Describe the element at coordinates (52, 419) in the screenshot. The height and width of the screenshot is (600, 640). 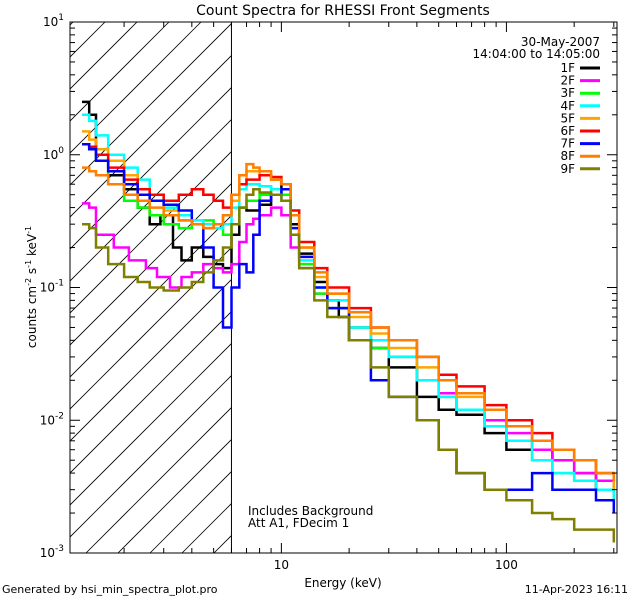
I see `y-tick-label: 10⁻²` at that location.